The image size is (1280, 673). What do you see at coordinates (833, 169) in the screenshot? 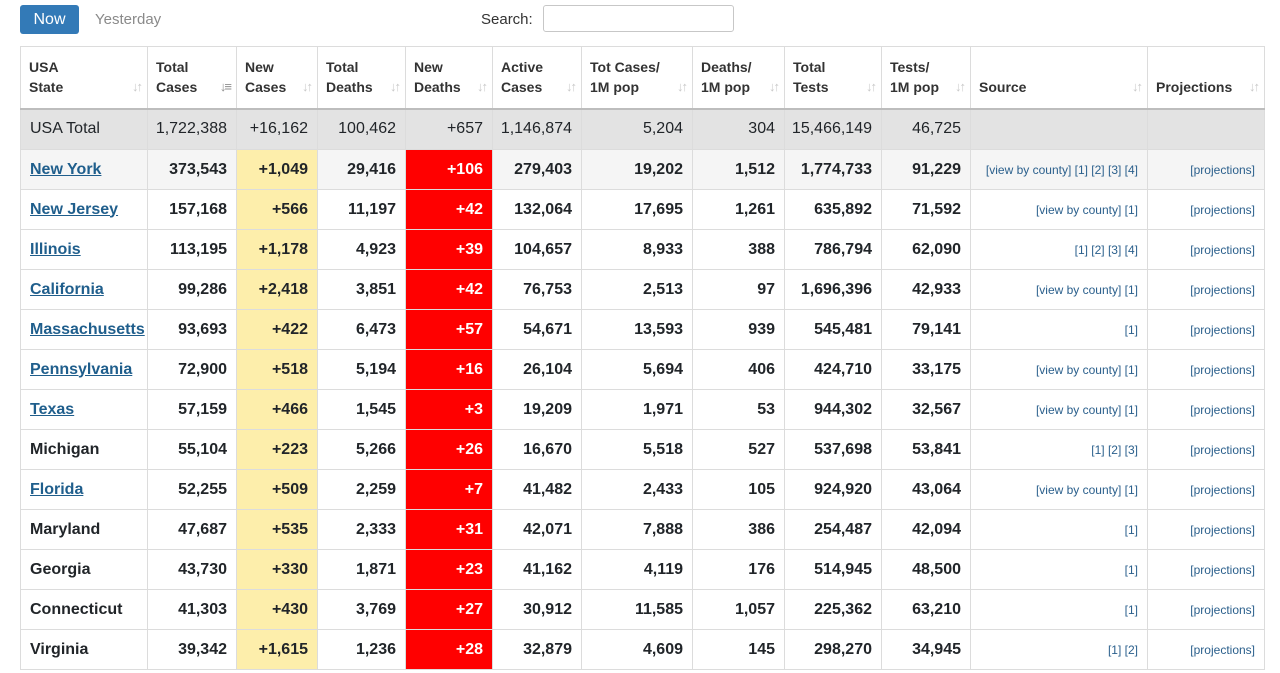
I see `total-tests-cell: 1,774,733` at bounding box center [833, 169].